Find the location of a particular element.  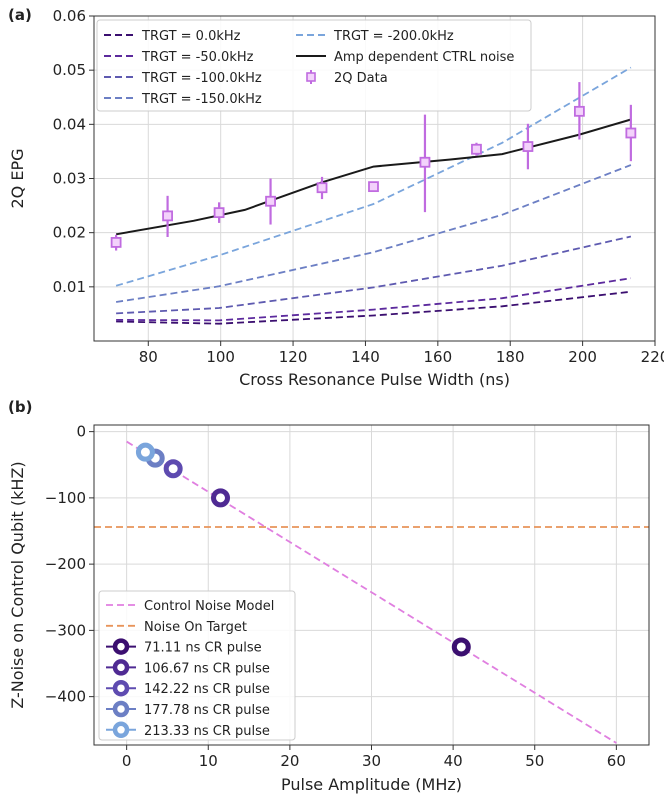

y-tick-label-b: −200 is located at coordinates (65, 564).